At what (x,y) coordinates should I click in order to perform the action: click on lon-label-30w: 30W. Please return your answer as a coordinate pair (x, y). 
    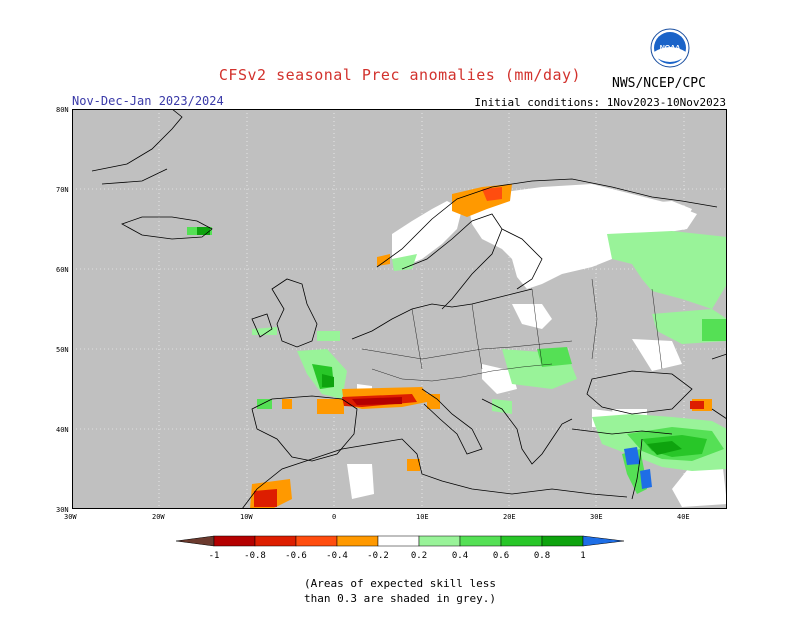
    Looking at the image, I should click on (70, 517).